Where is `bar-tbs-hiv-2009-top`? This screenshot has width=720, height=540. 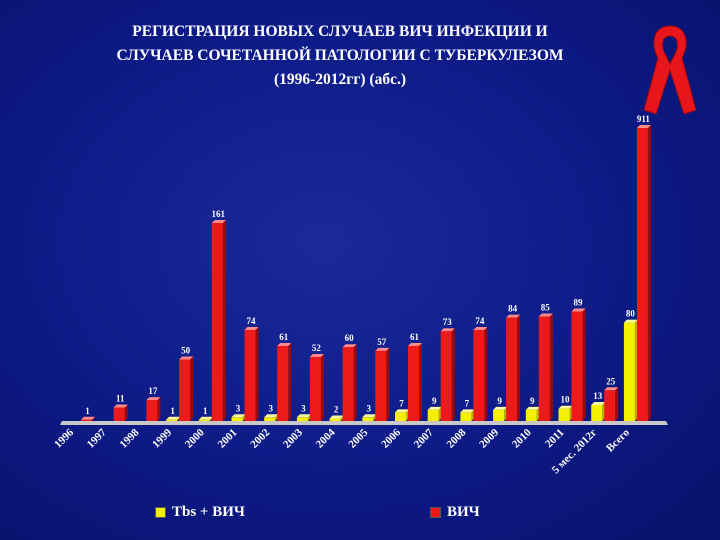 bar-tbs-hiv-2009-top is located at coordinates (500, 408).